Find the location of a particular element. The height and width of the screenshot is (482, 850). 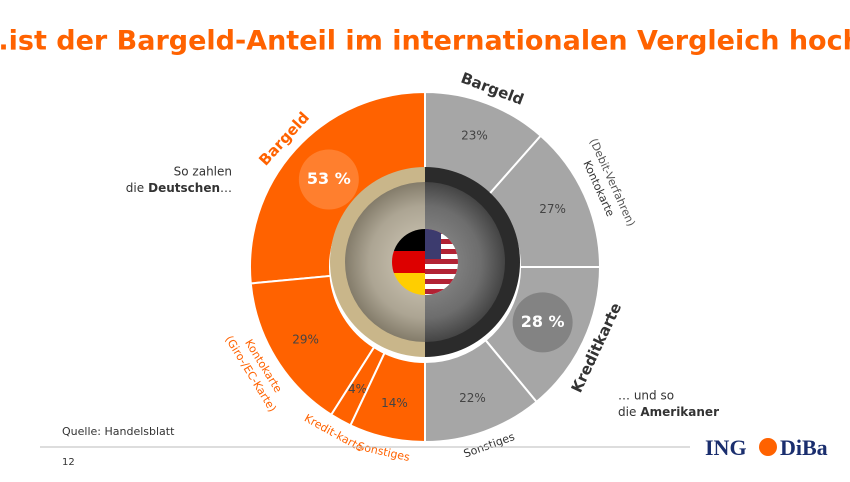

logo-lion is located at coordinates (768, 447).